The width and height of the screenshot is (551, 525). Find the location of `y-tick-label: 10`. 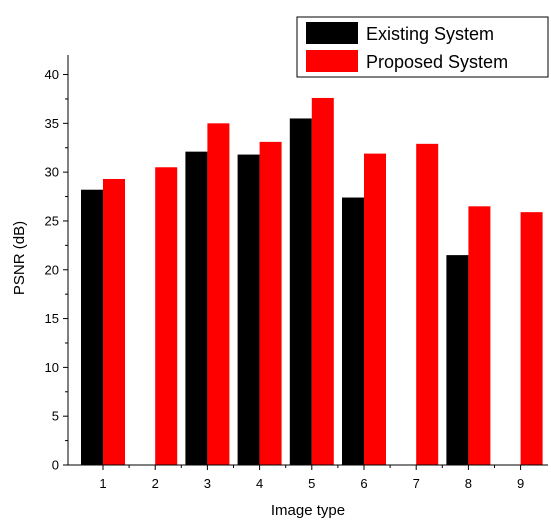

y-tick-label: 10 is located at coordinates (52, 367).